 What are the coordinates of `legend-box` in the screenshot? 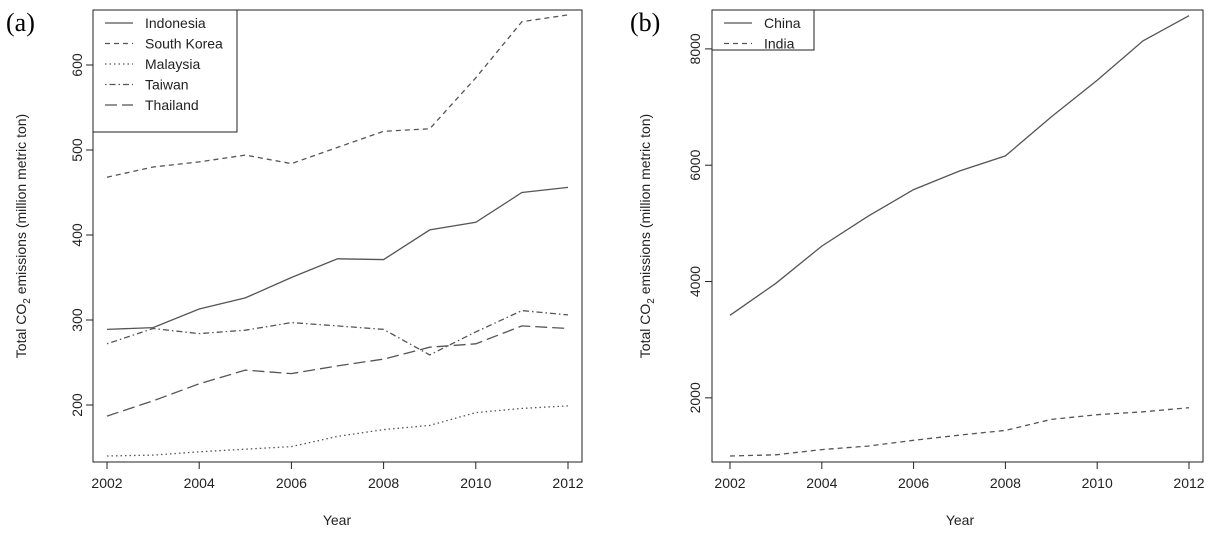 It's located at (165, 71).